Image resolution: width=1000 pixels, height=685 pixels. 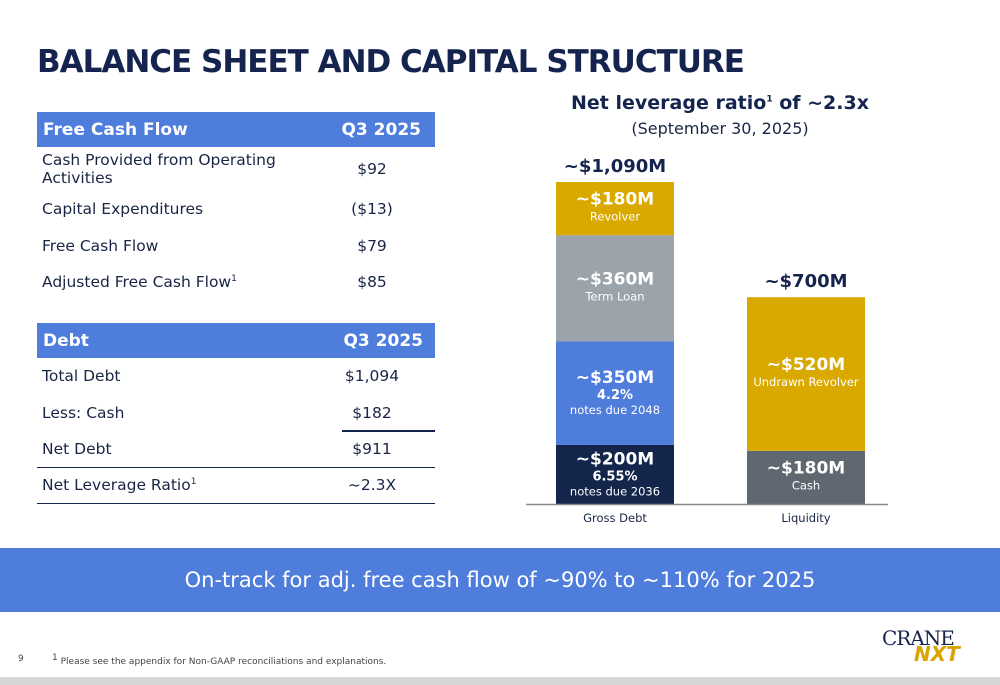 What do you see at coordinates (21, 659) in the screenshot?
I see `page-number: 9` at bounding box center [21, 659].